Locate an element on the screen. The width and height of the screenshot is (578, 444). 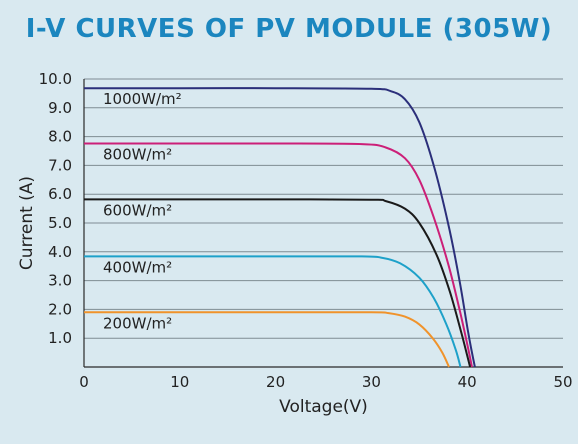
x-axis-title: Voltage(V) is located at coordinates (323, 407).